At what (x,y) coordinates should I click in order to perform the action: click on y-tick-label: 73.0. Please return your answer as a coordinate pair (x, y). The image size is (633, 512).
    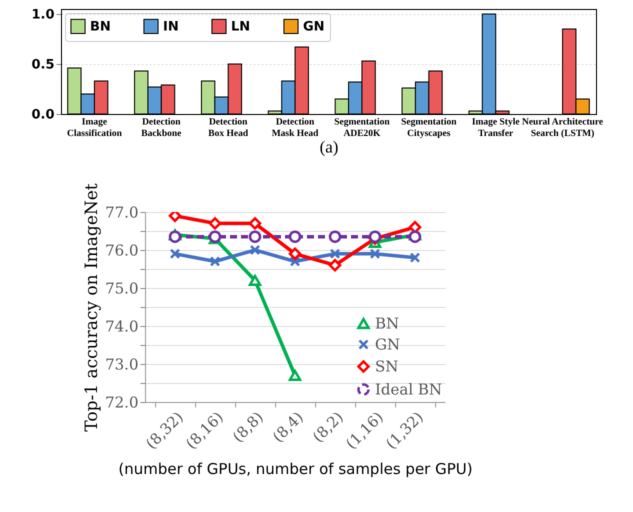
    Looking at the image, I should click on (121, 365).